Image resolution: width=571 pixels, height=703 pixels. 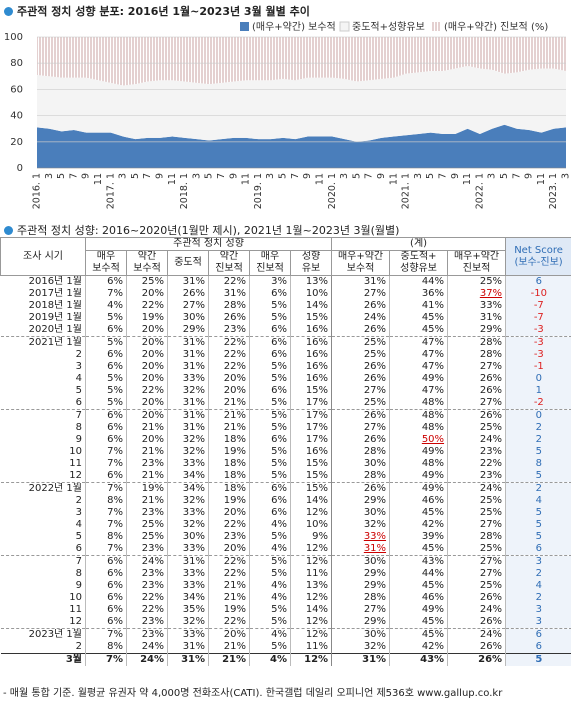 I want to click on cell: 14%, so click(x=310, y=501).